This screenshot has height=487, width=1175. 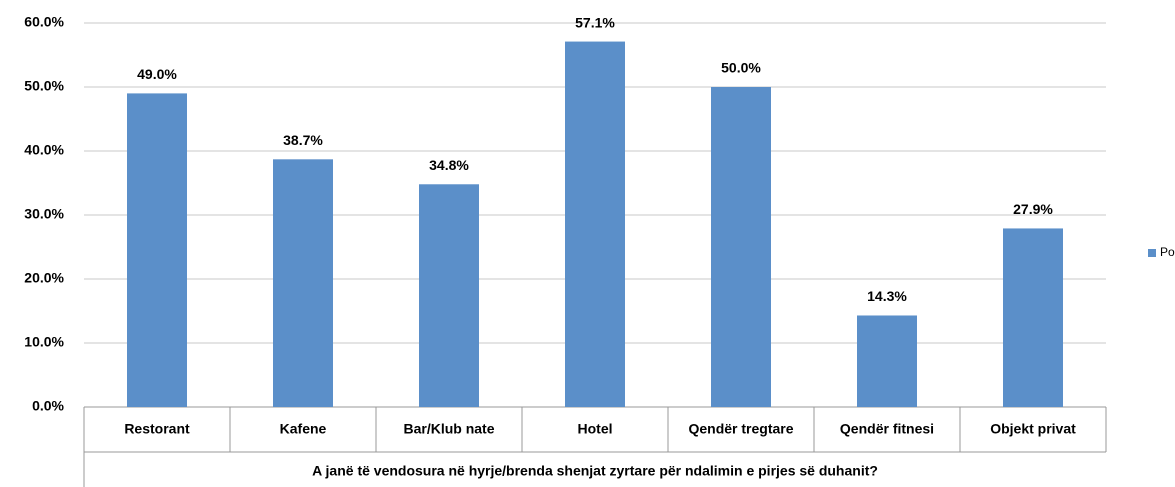 I want to click on data-label: 27.9%, so click(x=1033, y=209).